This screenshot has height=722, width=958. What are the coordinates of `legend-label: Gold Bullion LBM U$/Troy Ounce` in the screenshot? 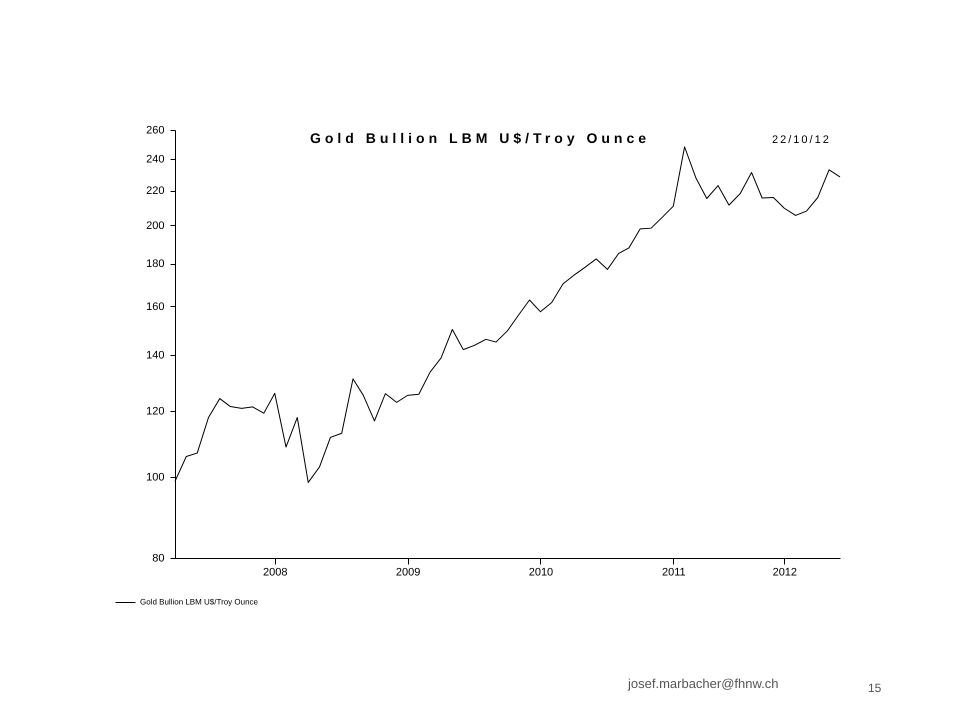 It's located at (199, 602).